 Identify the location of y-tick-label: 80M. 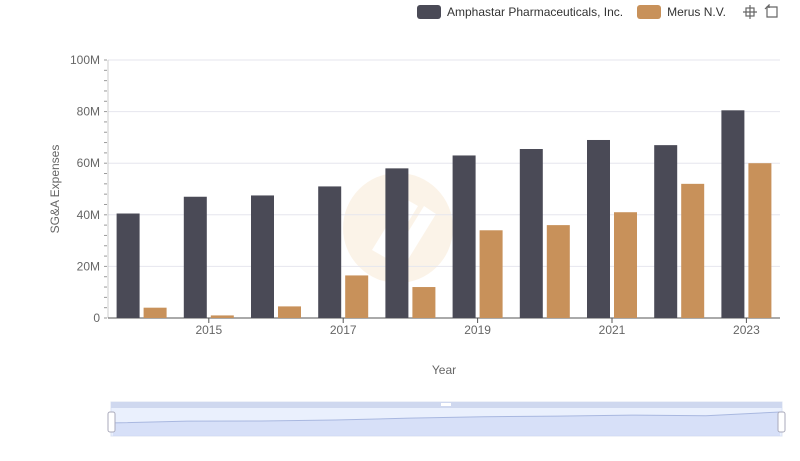
(88, 112).